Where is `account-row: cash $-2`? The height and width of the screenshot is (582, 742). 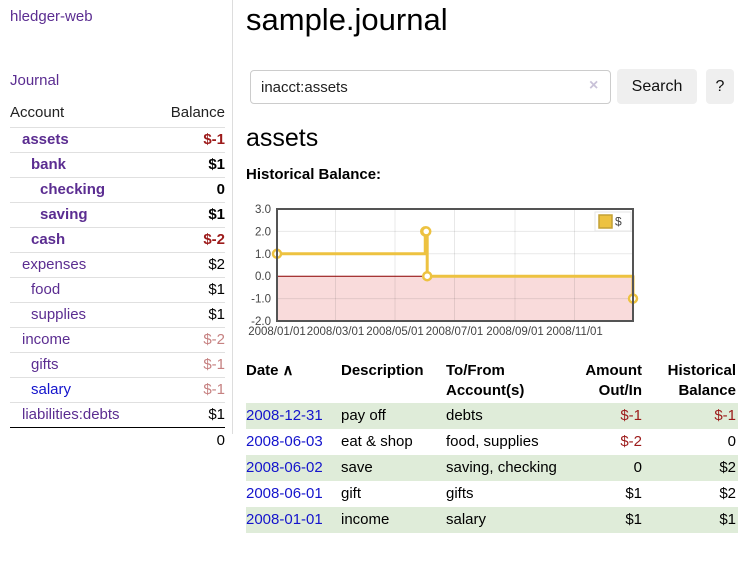 account-row: cash $-2 is located at coordinates (117, 239).